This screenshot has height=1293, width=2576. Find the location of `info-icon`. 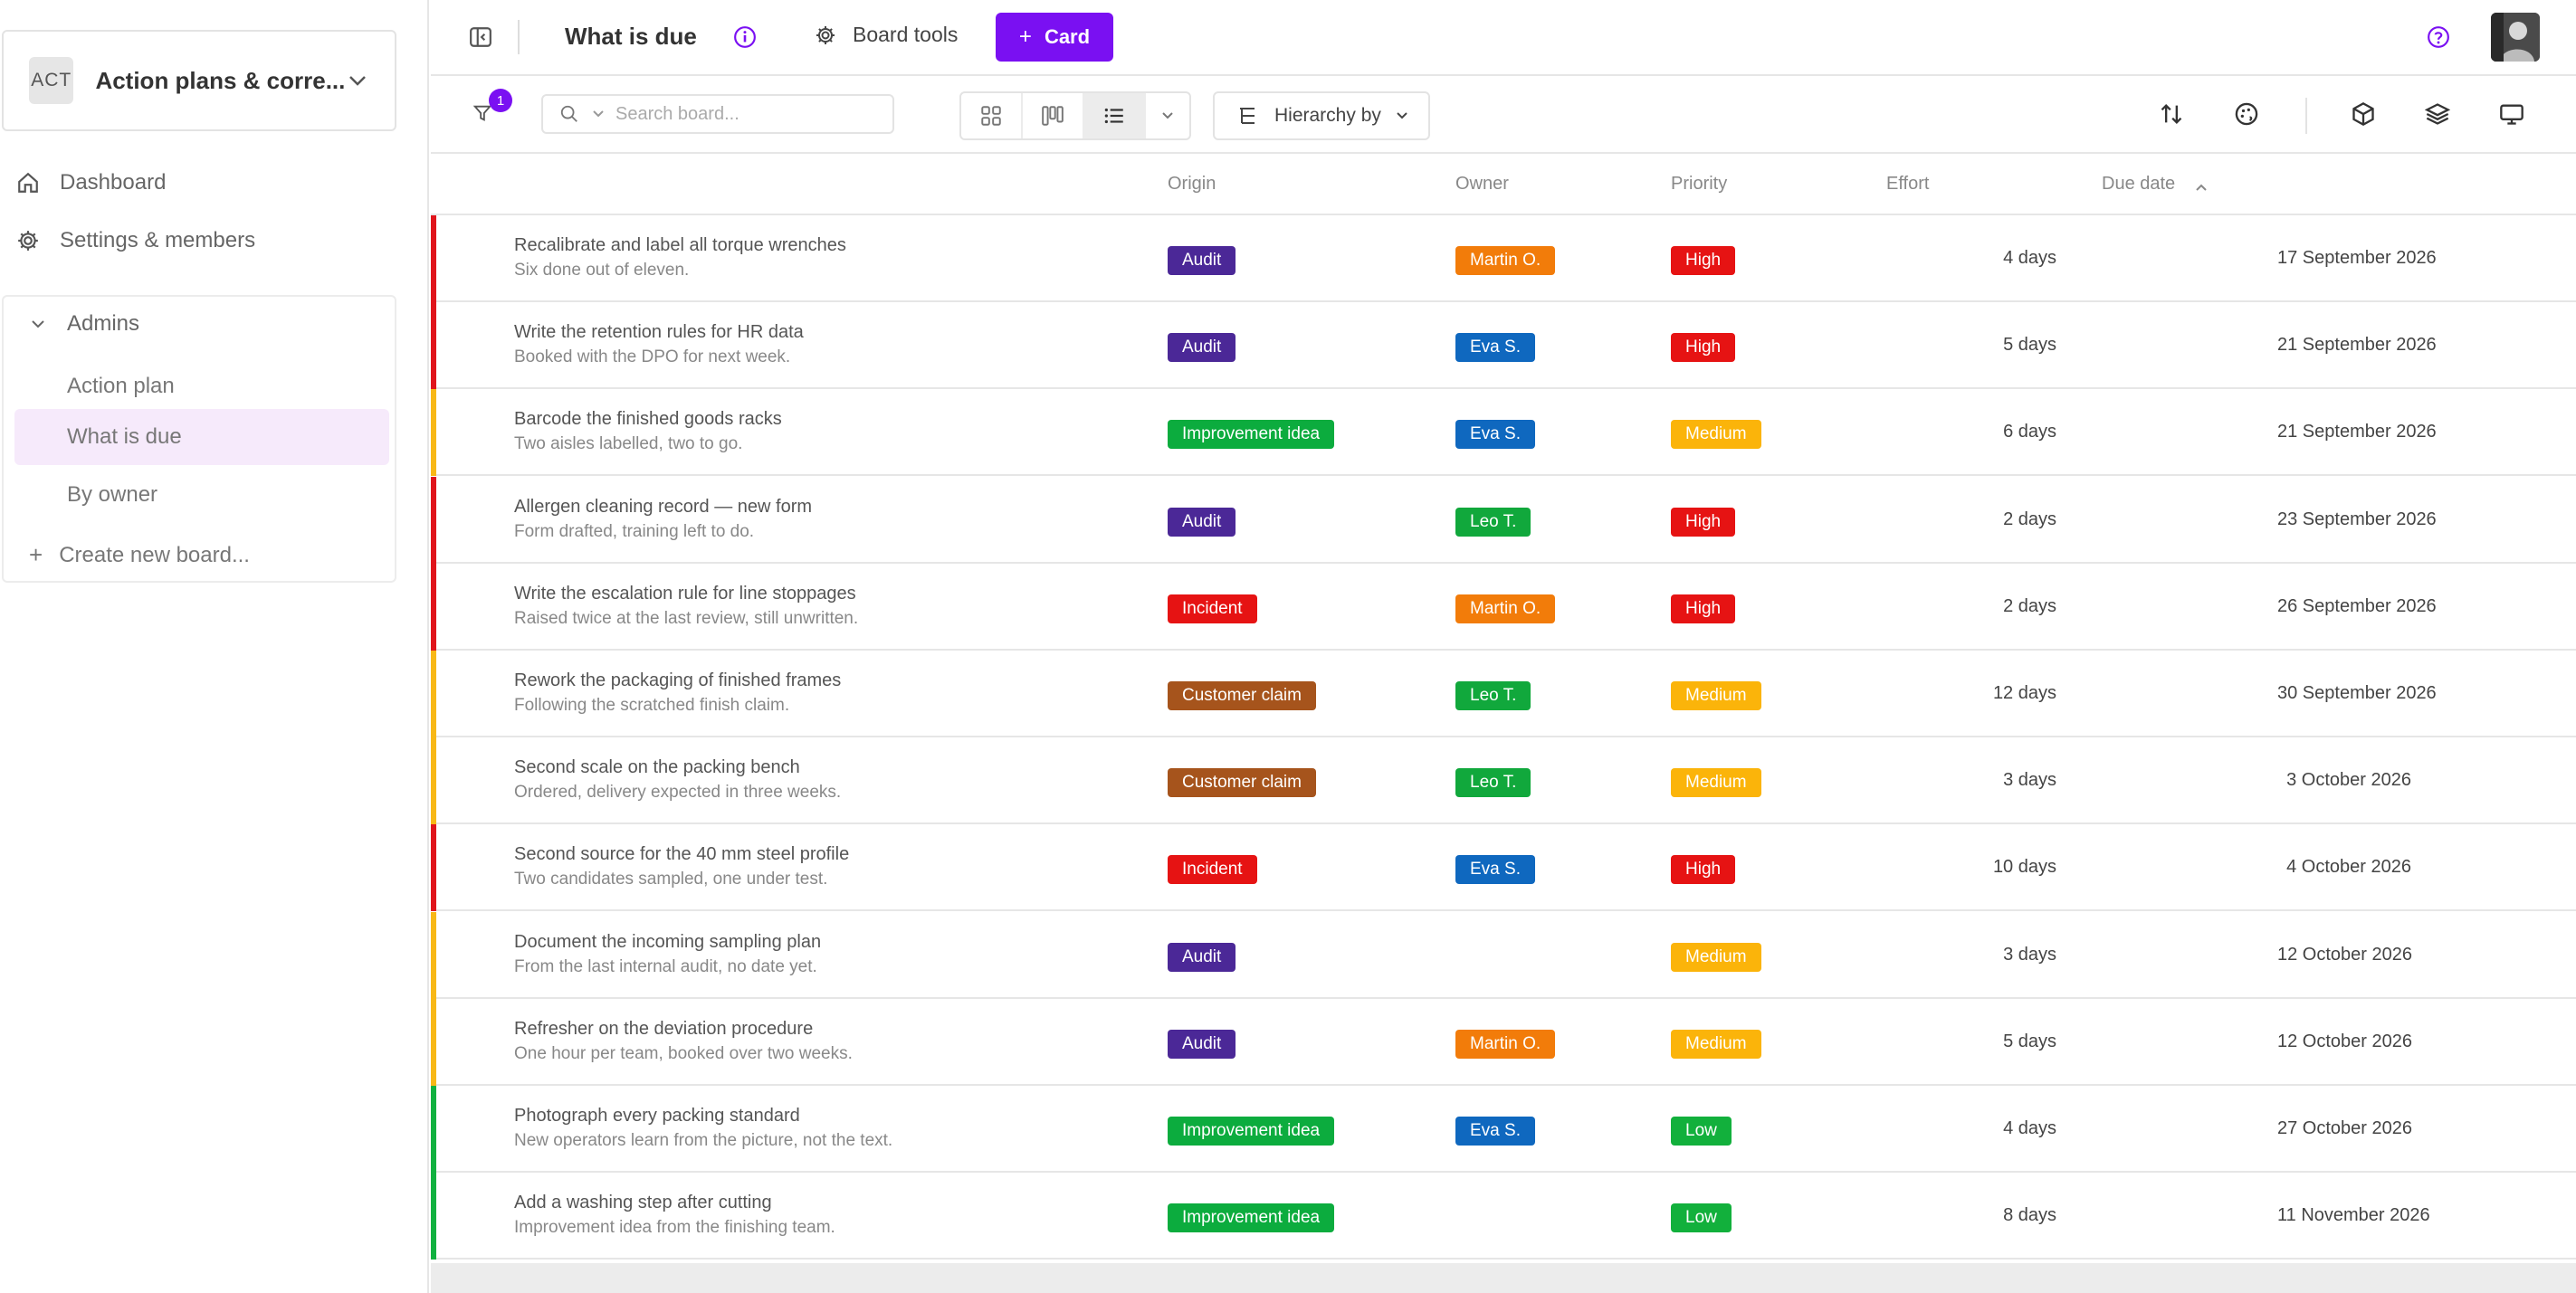

info-icon is located at coordinates (745, 39).